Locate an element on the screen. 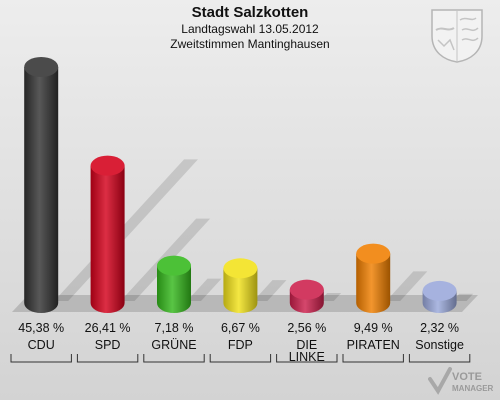 This screenshot has width=500, height=400. value-label-gr-ne: 7,18 % is located at coordinates (174, 328).